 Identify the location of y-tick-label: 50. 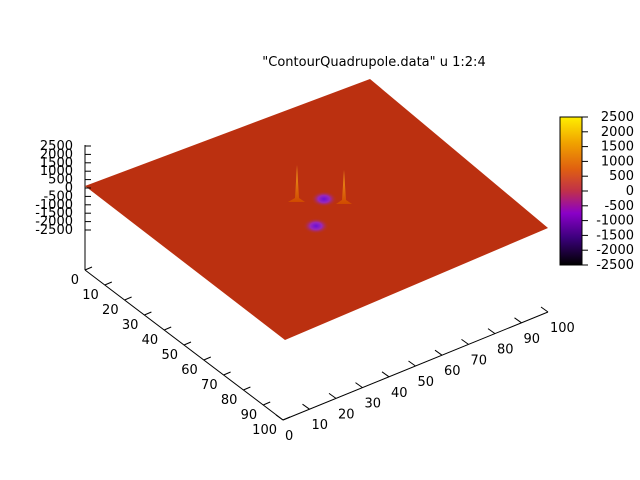
(169, 355).